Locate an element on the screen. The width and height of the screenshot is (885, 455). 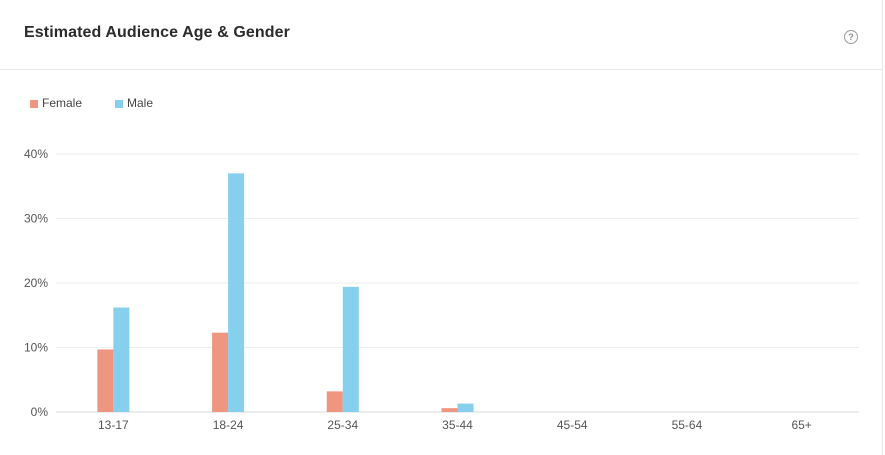
legend-swatch-male is located at coordinates (119, 104).